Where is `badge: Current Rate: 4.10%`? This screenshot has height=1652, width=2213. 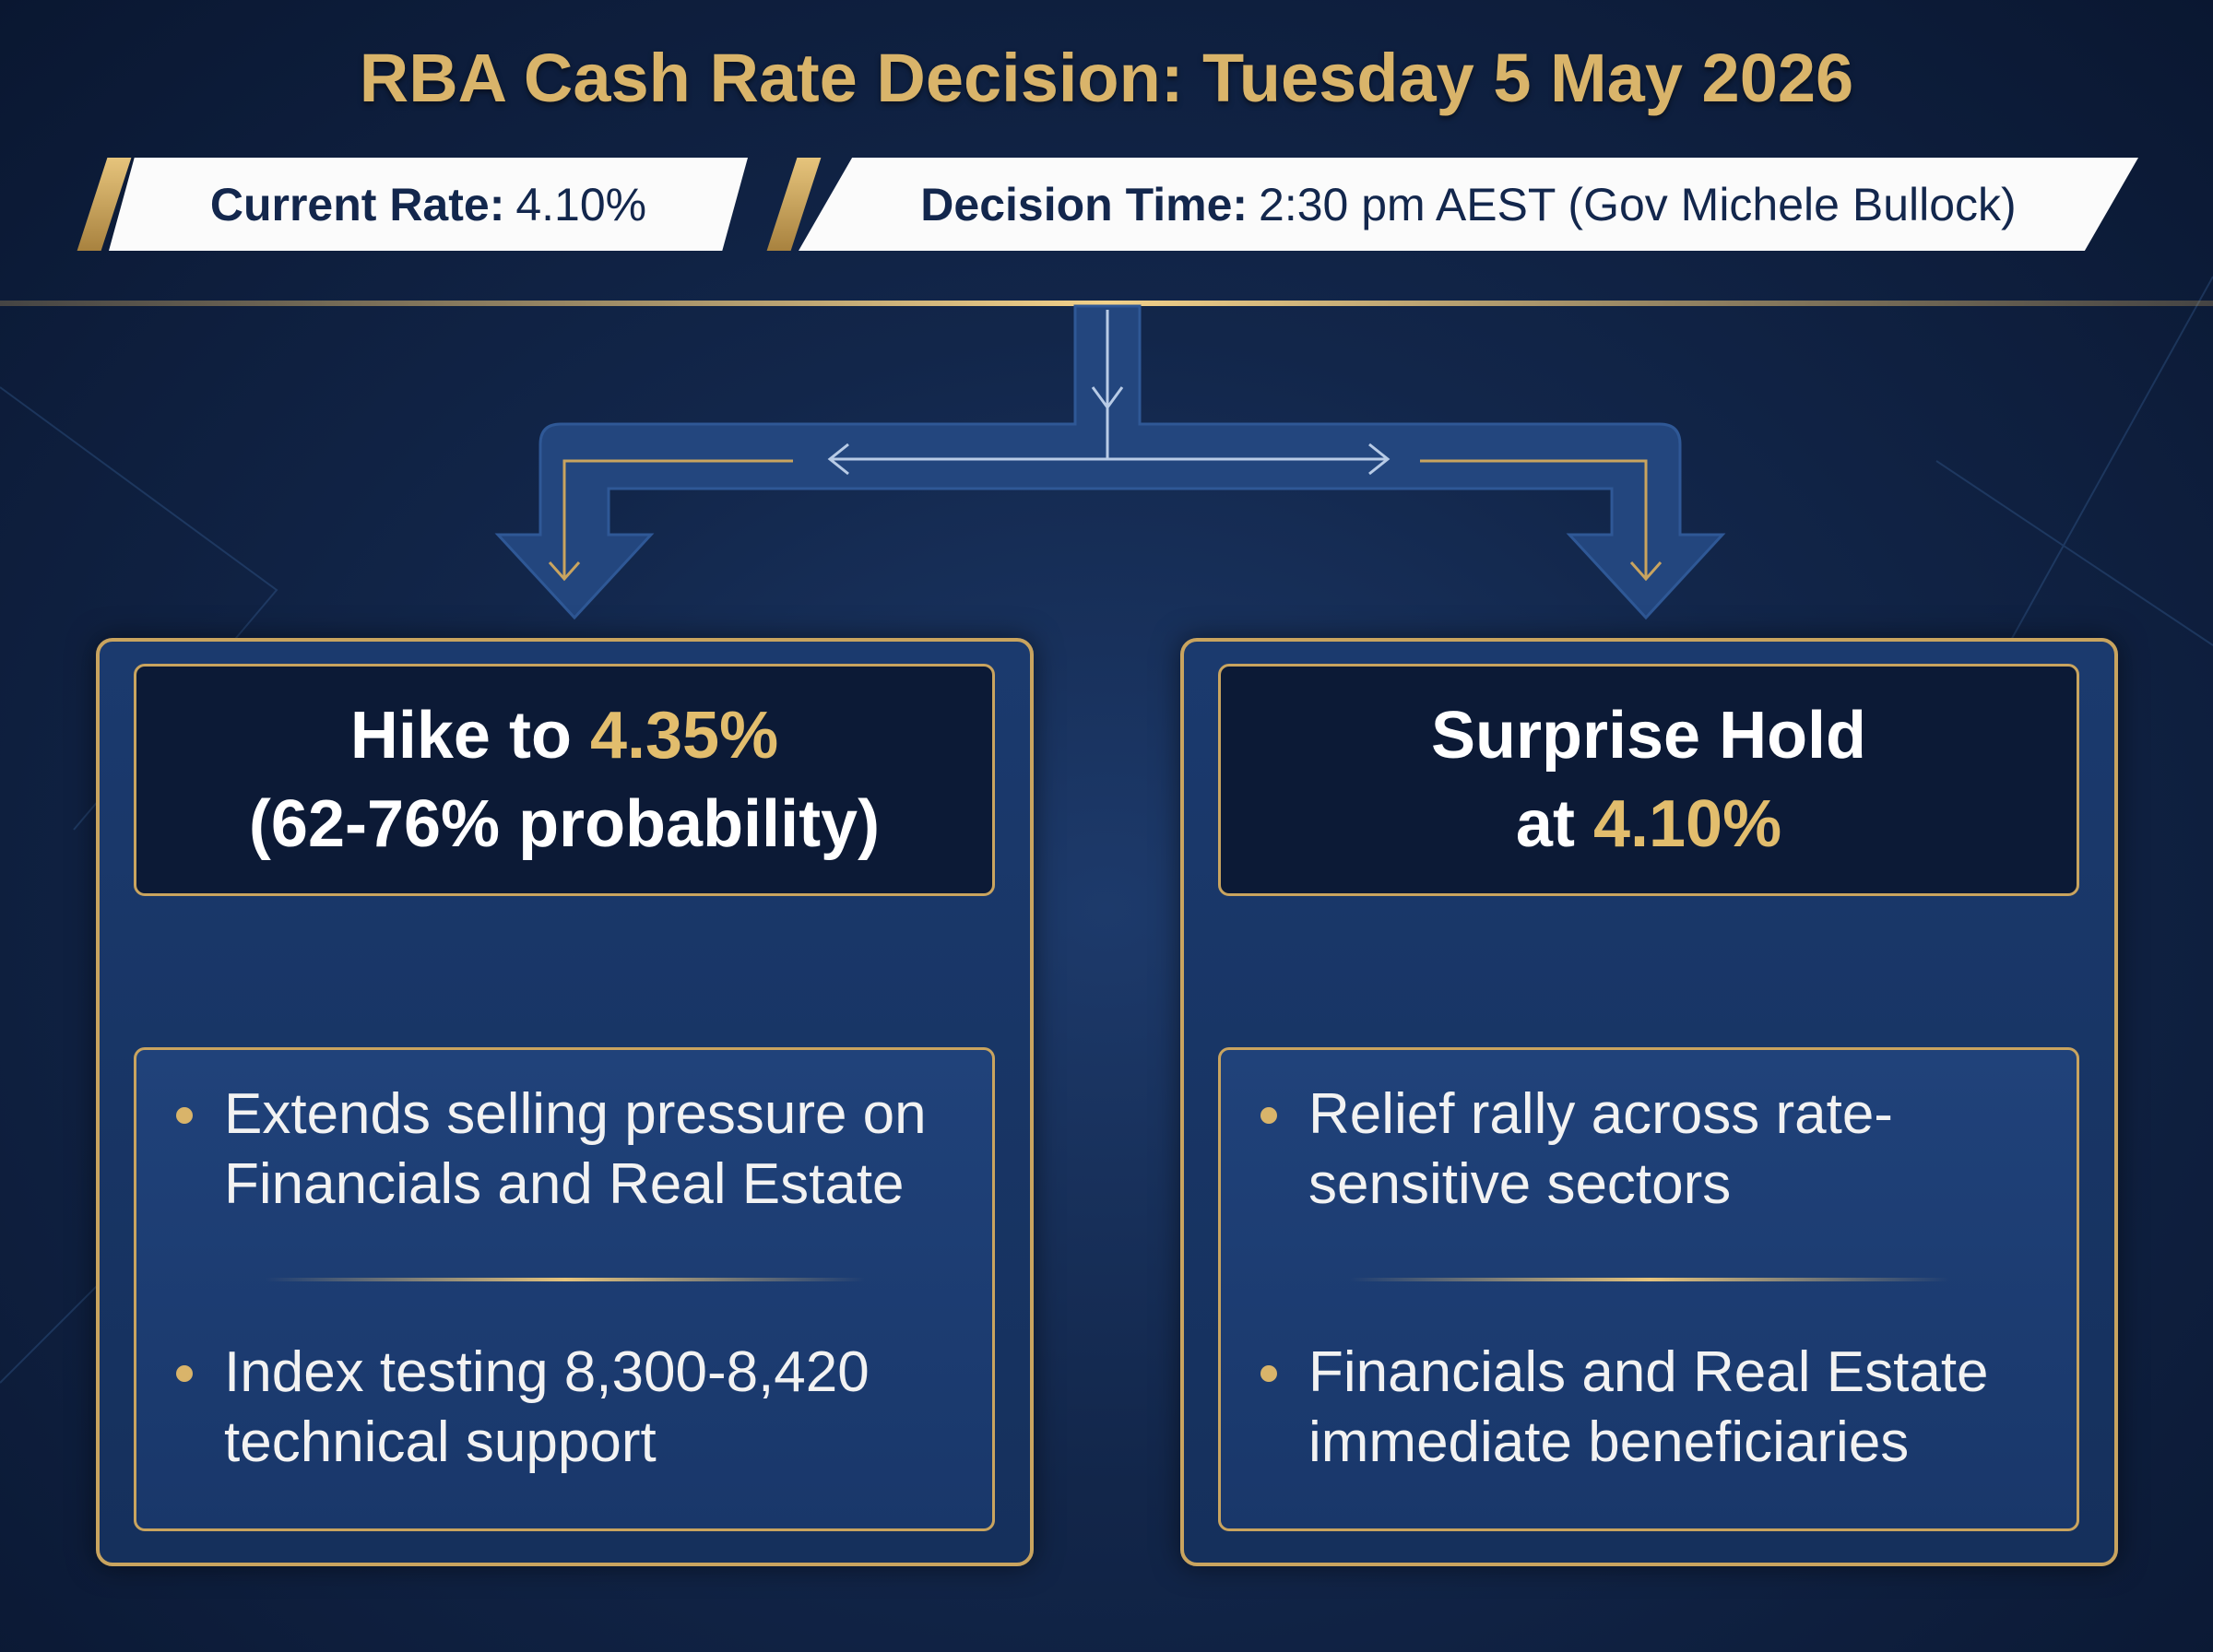
badge: Current Rate: 4.10% is located at coordinates (428, 204).